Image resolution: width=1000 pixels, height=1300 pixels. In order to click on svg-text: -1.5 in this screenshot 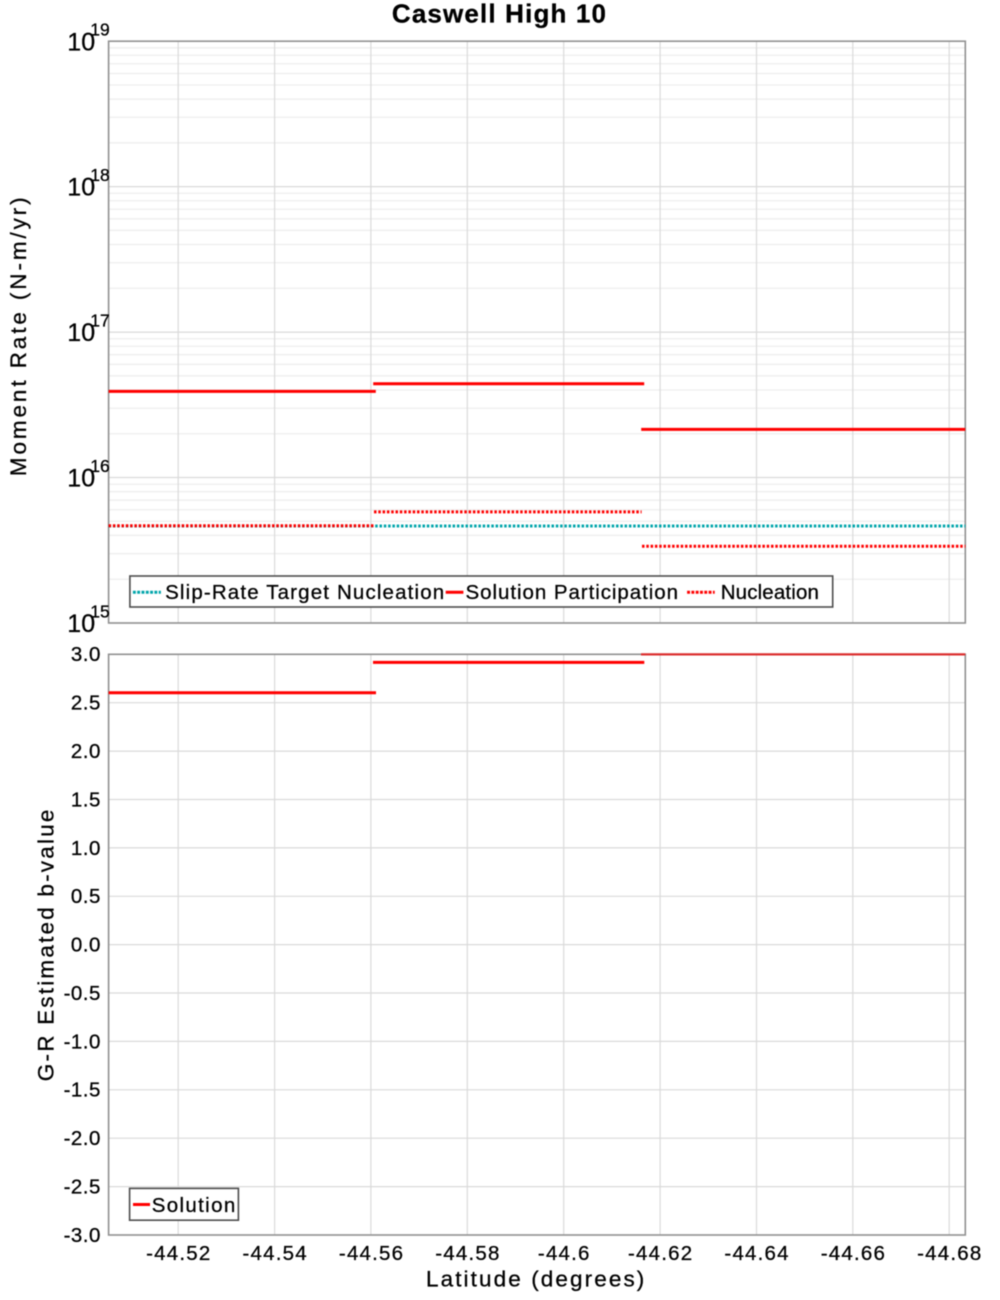, I will do `click(82, 1090)`.